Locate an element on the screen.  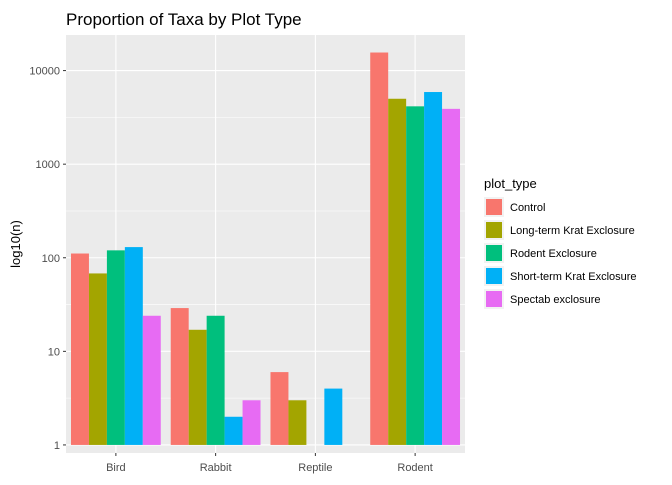
x-tick-label: Rabbit is located at coordinates (216, 468).